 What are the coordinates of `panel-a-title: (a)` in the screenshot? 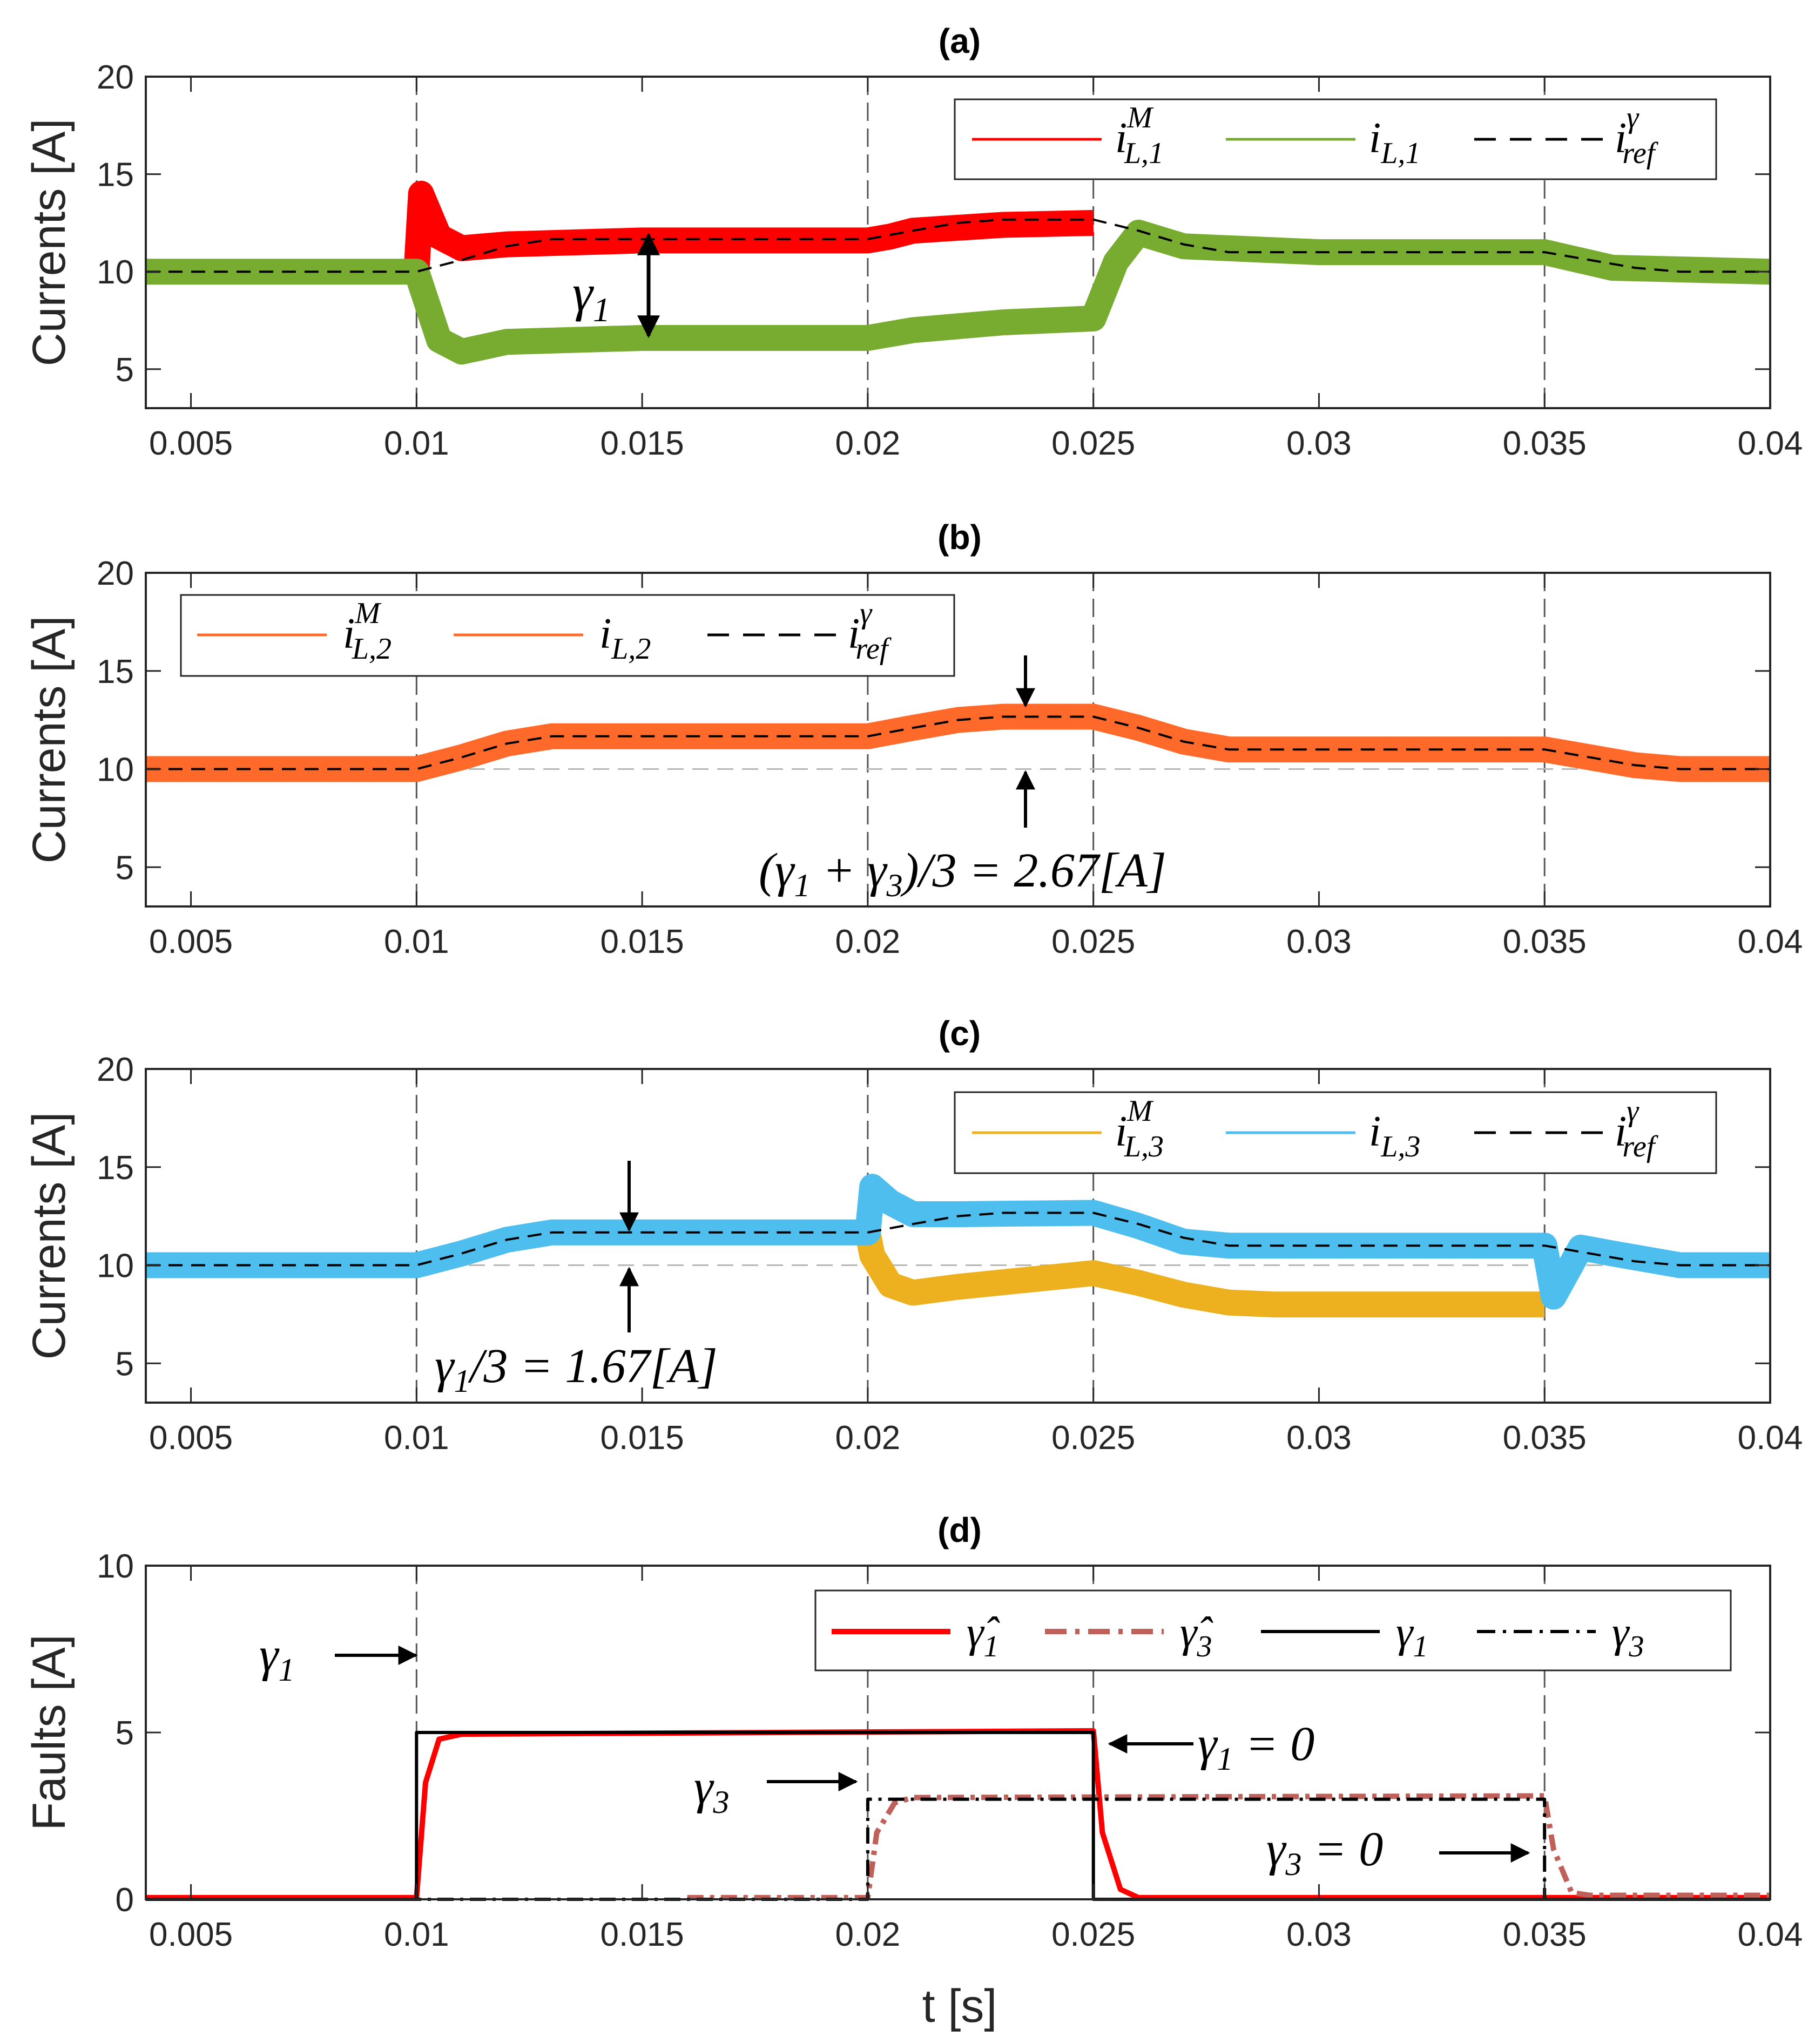 It's located at (960, 41).